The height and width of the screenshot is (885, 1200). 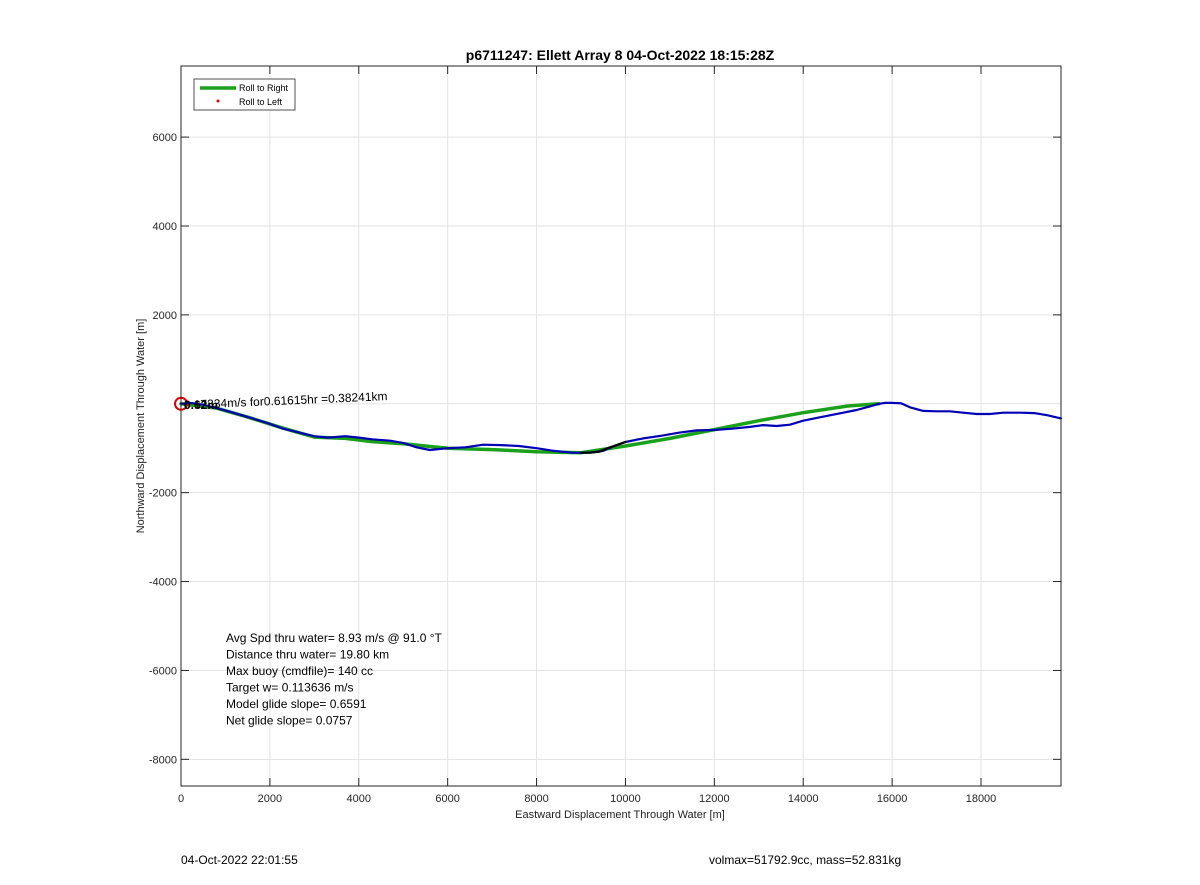 I want to click on stats-line: Net glide slope= 0.0757, so click(x=289, y=721).